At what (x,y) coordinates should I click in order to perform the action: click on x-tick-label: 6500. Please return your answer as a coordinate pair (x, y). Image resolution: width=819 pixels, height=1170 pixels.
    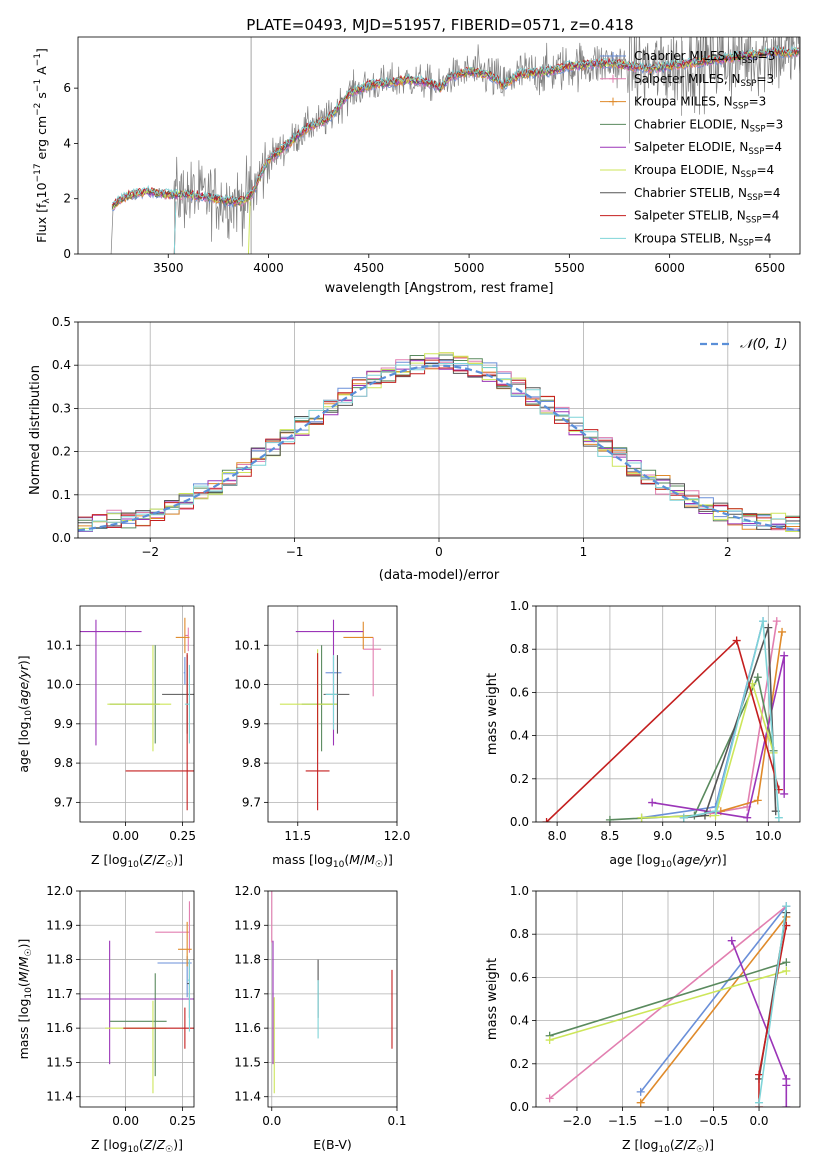
    Looking at the image, I should click on (770, 268).